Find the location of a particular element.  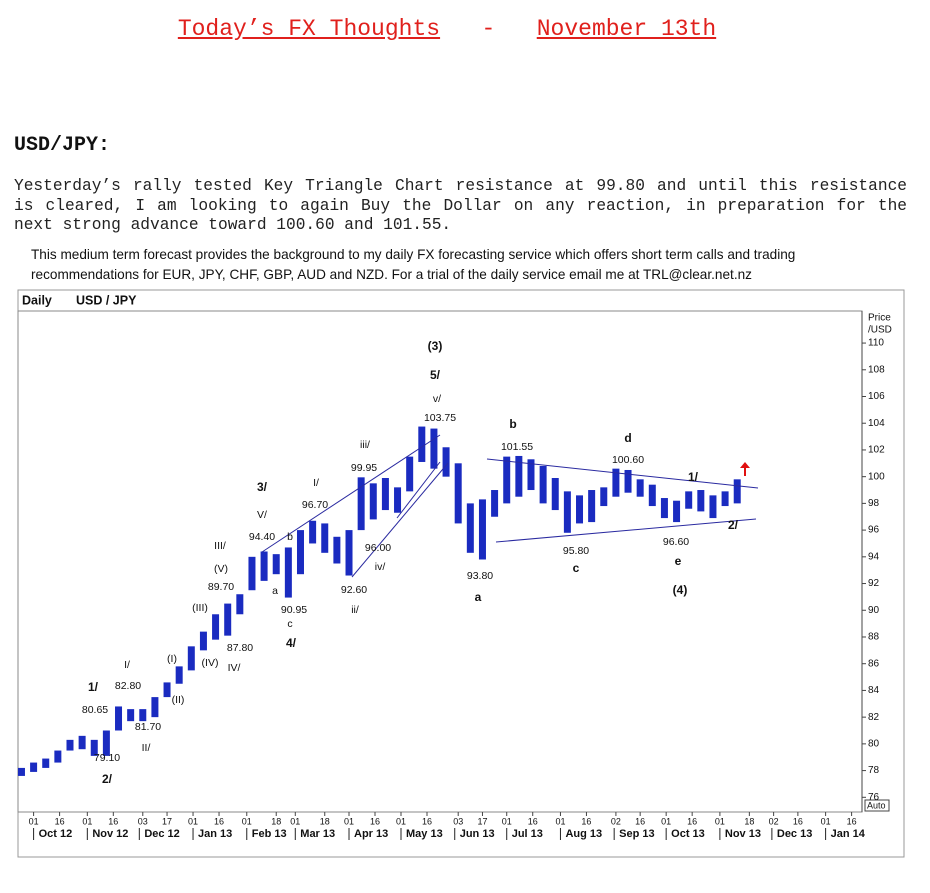

wave-label: 79.10 is located at coordinates (107, 758).